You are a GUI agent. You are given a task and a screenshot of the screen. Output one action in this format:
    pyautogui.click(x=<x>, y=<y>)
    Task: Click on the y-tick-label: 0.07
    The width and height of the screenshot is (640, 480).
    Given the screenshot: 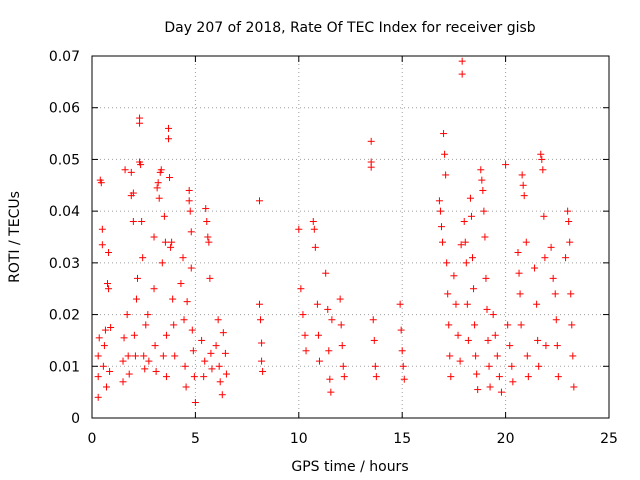 What is the action you would take?
    pyautogui.click(x=64, y=57)
    